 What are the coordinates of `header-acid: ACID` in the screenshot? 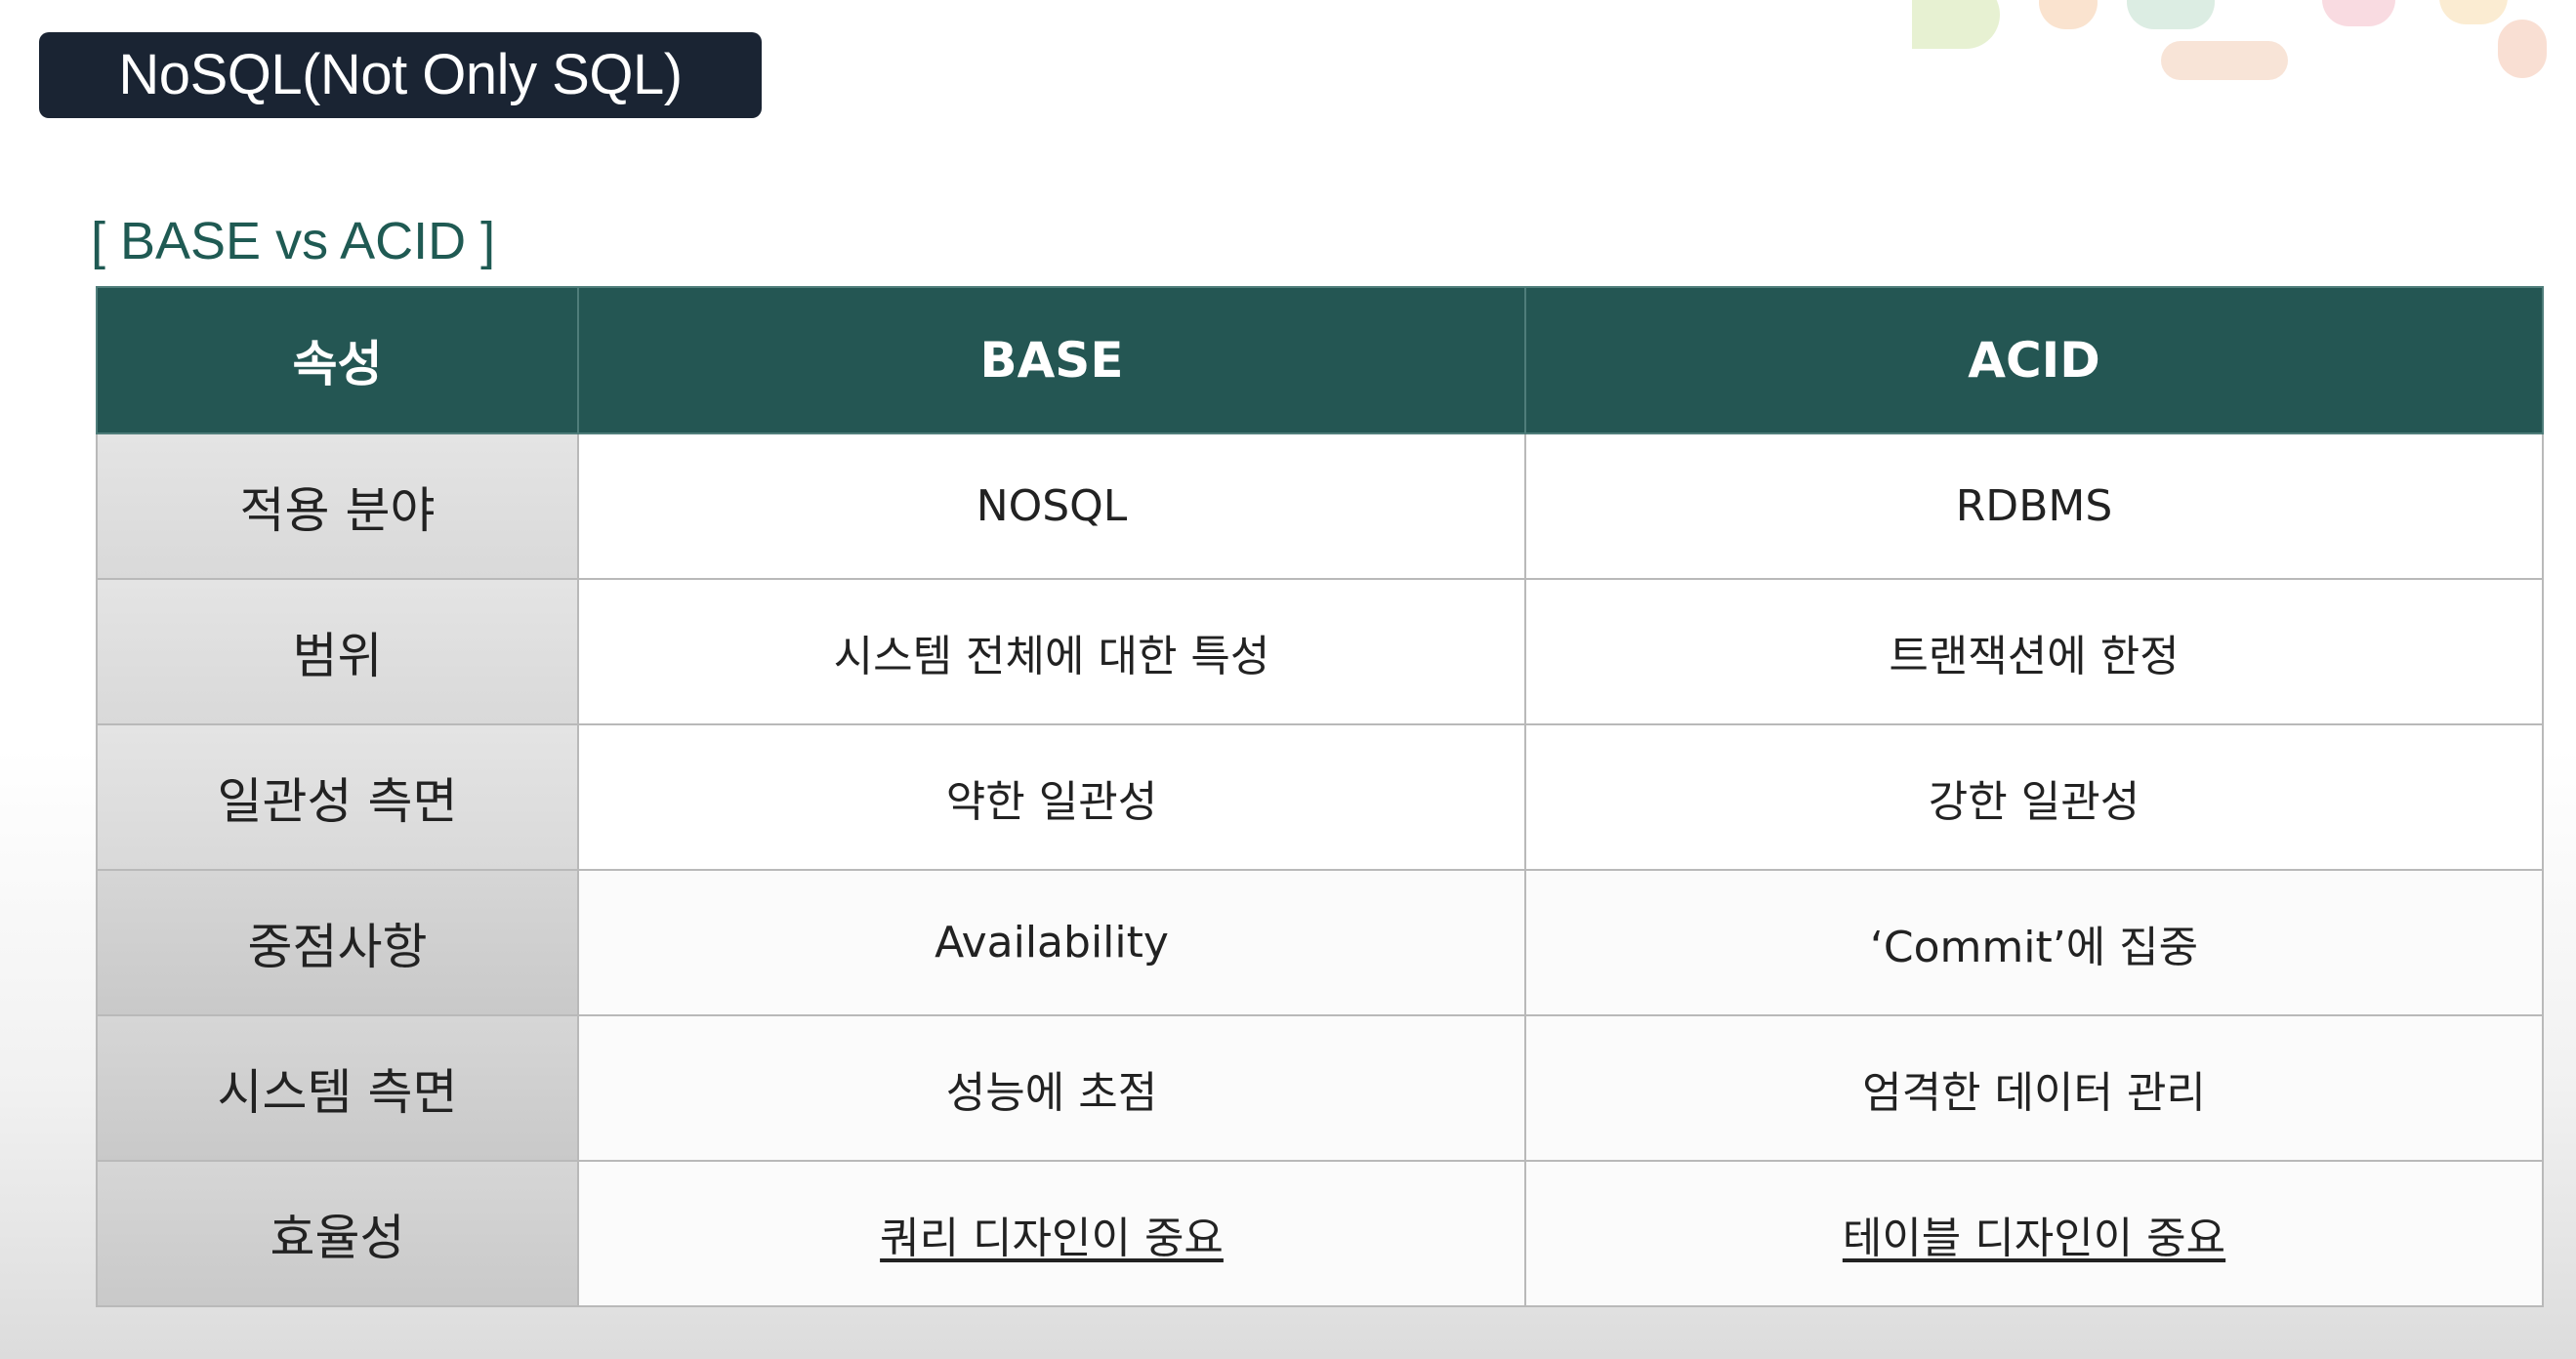 It's located at (2034, 360).